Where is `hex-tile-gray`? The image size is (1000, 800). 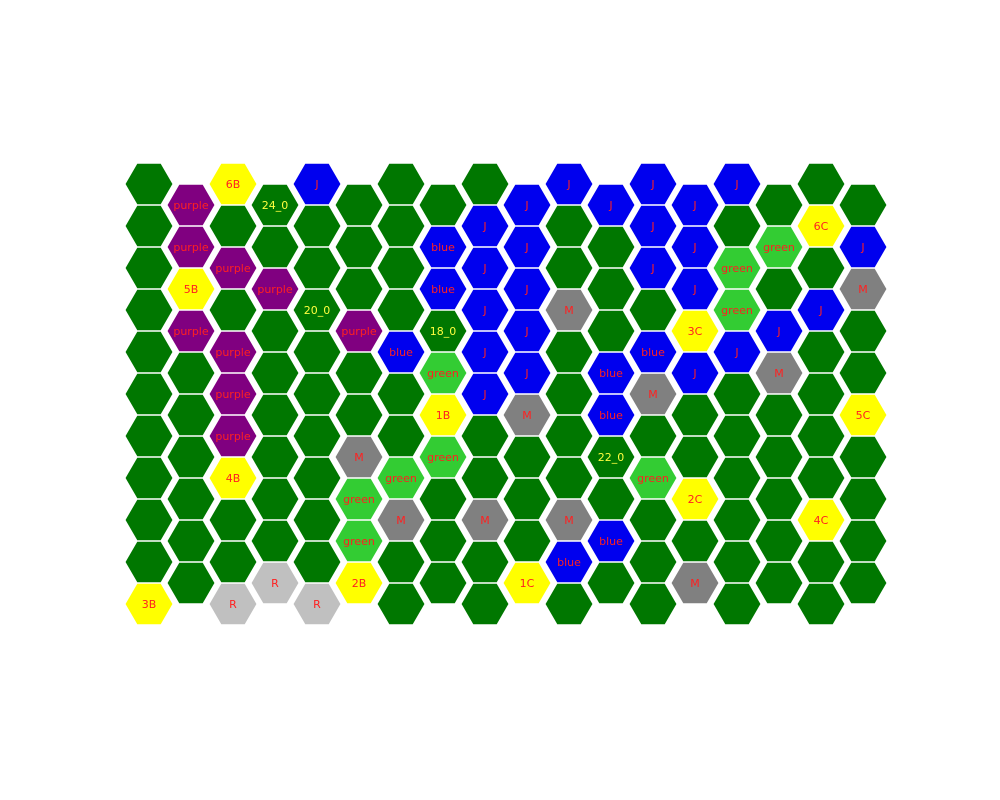
hex-tile-gray is located at coordinates (695, 583).